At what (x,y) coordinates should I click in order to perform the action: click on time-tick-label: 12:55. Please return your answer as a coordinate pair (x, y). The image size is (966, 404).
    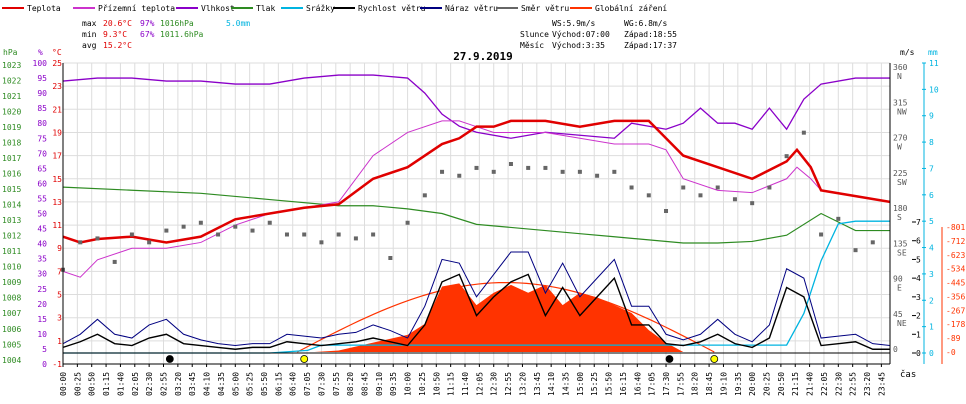
    Looking at the image, I should click on (508, 384).